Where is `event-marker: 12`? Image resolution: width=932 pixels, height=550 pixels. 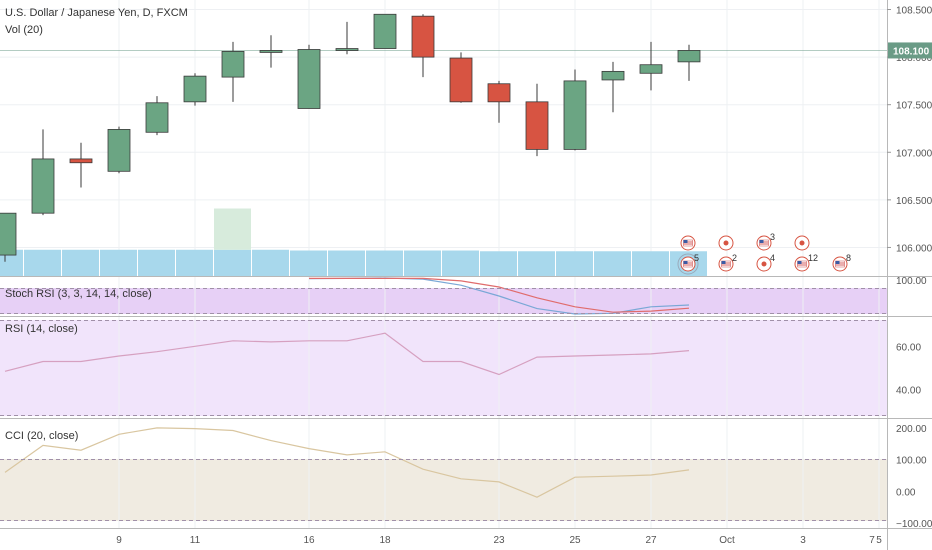
event-marker: 12 is located at coordinates (806, 262).